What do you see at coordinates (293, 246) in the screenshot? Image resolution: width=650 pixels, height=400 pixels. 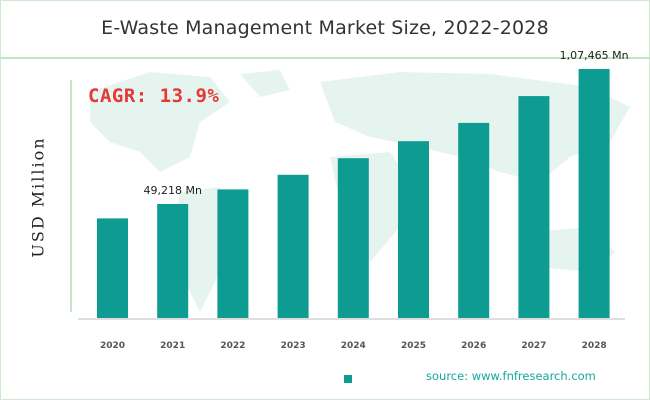 I see `bar-2023` at bounding box center [293, 246].